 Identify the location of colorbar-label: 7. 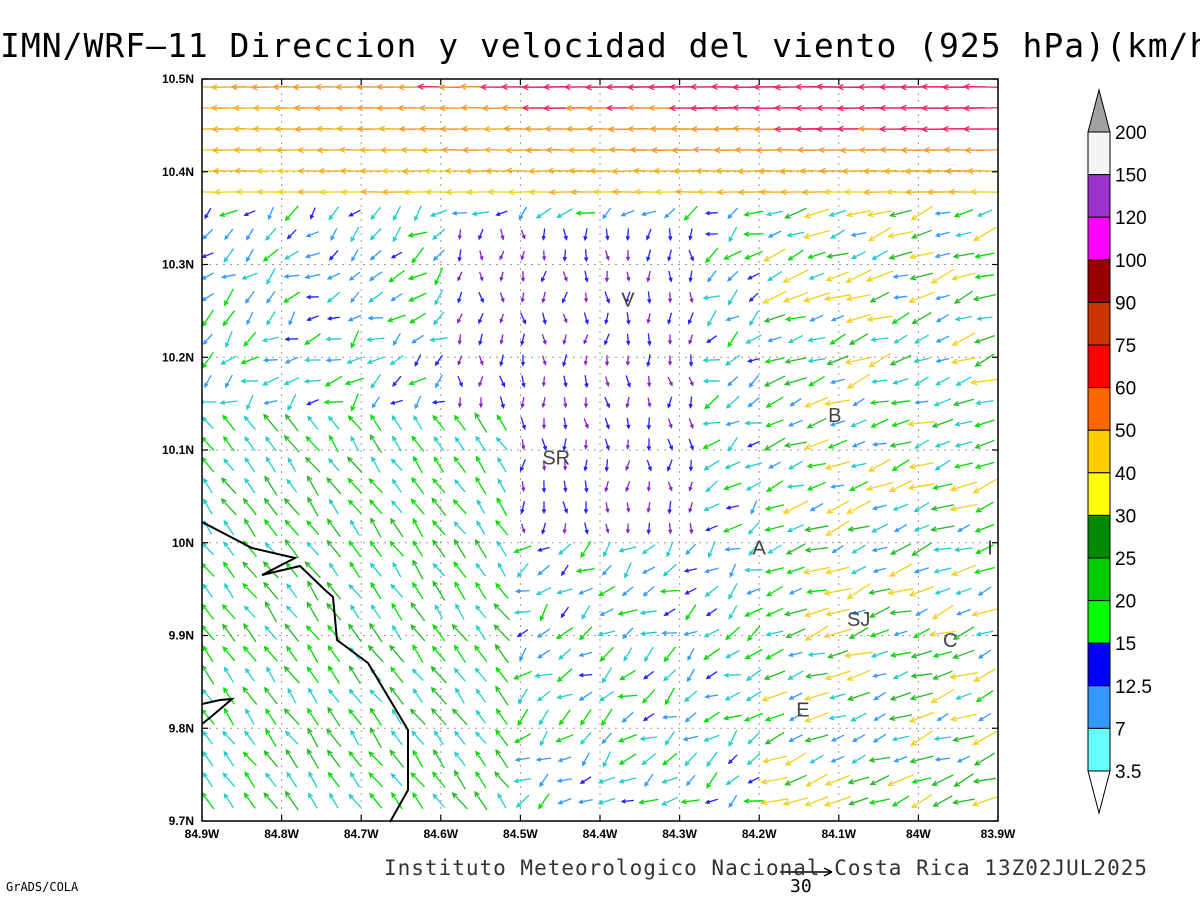
(1120, 729).